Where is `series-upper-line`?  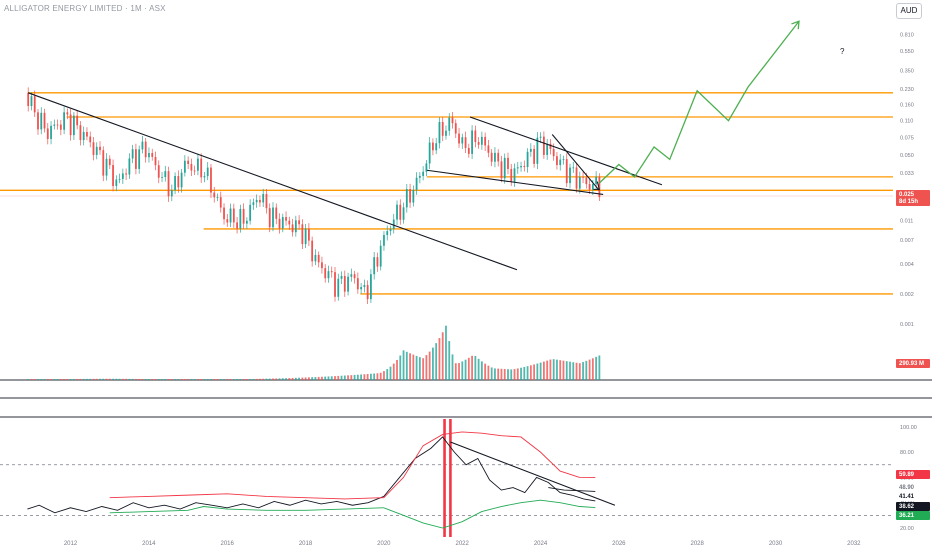 series-upper-line is located at coordinates (352, 465).